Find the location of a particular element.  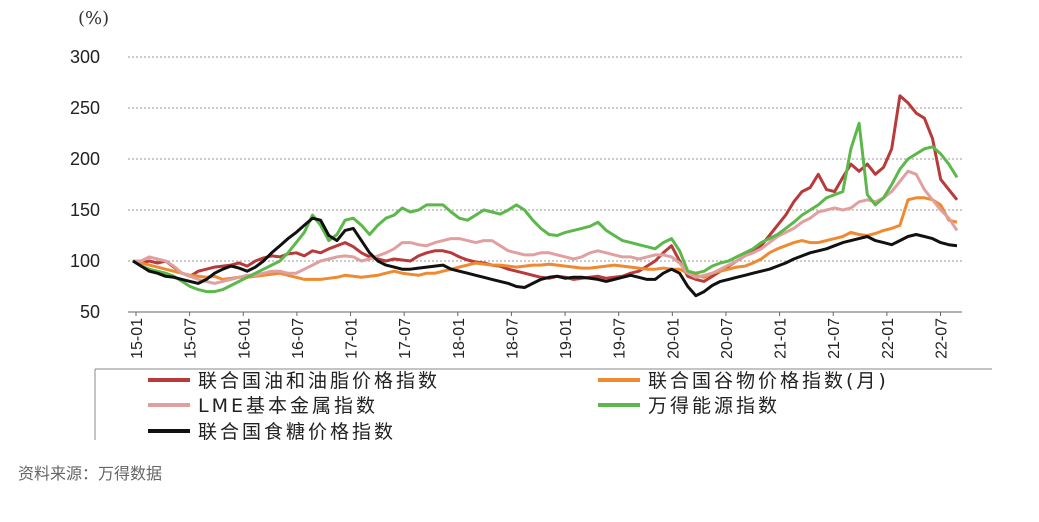

y-tick-label: 300 is located at coordinates (85, 57).